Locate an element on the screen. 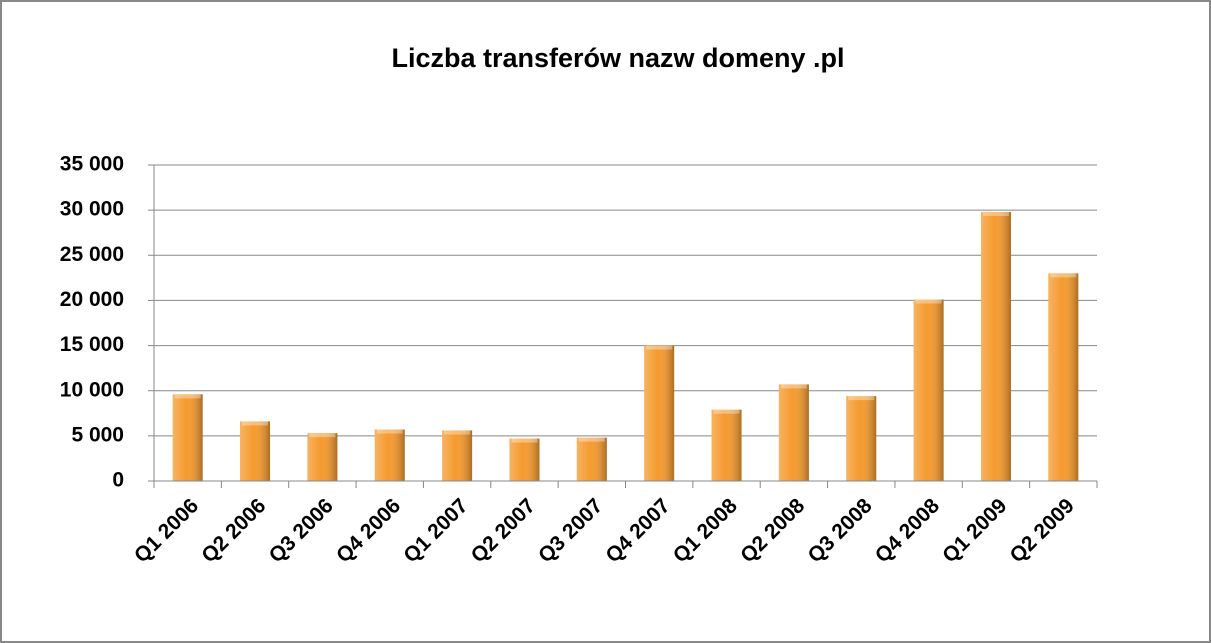 Image resolution: width=1211 pixels, height=643 pixels. y-tick-label: 0 is located at coordinates (118, 480).